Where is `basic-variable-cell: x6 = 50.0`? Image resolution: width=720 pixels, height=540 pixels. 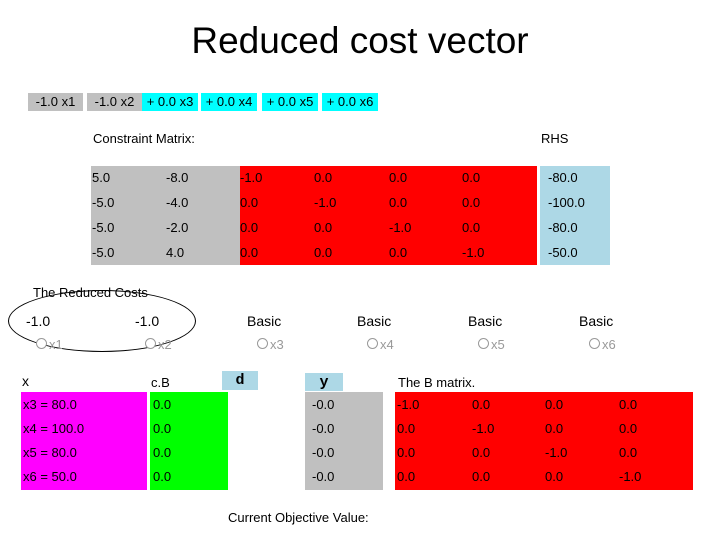
basic-variable-cell: x6 = 50.0 is located at coordinates (50, 476).